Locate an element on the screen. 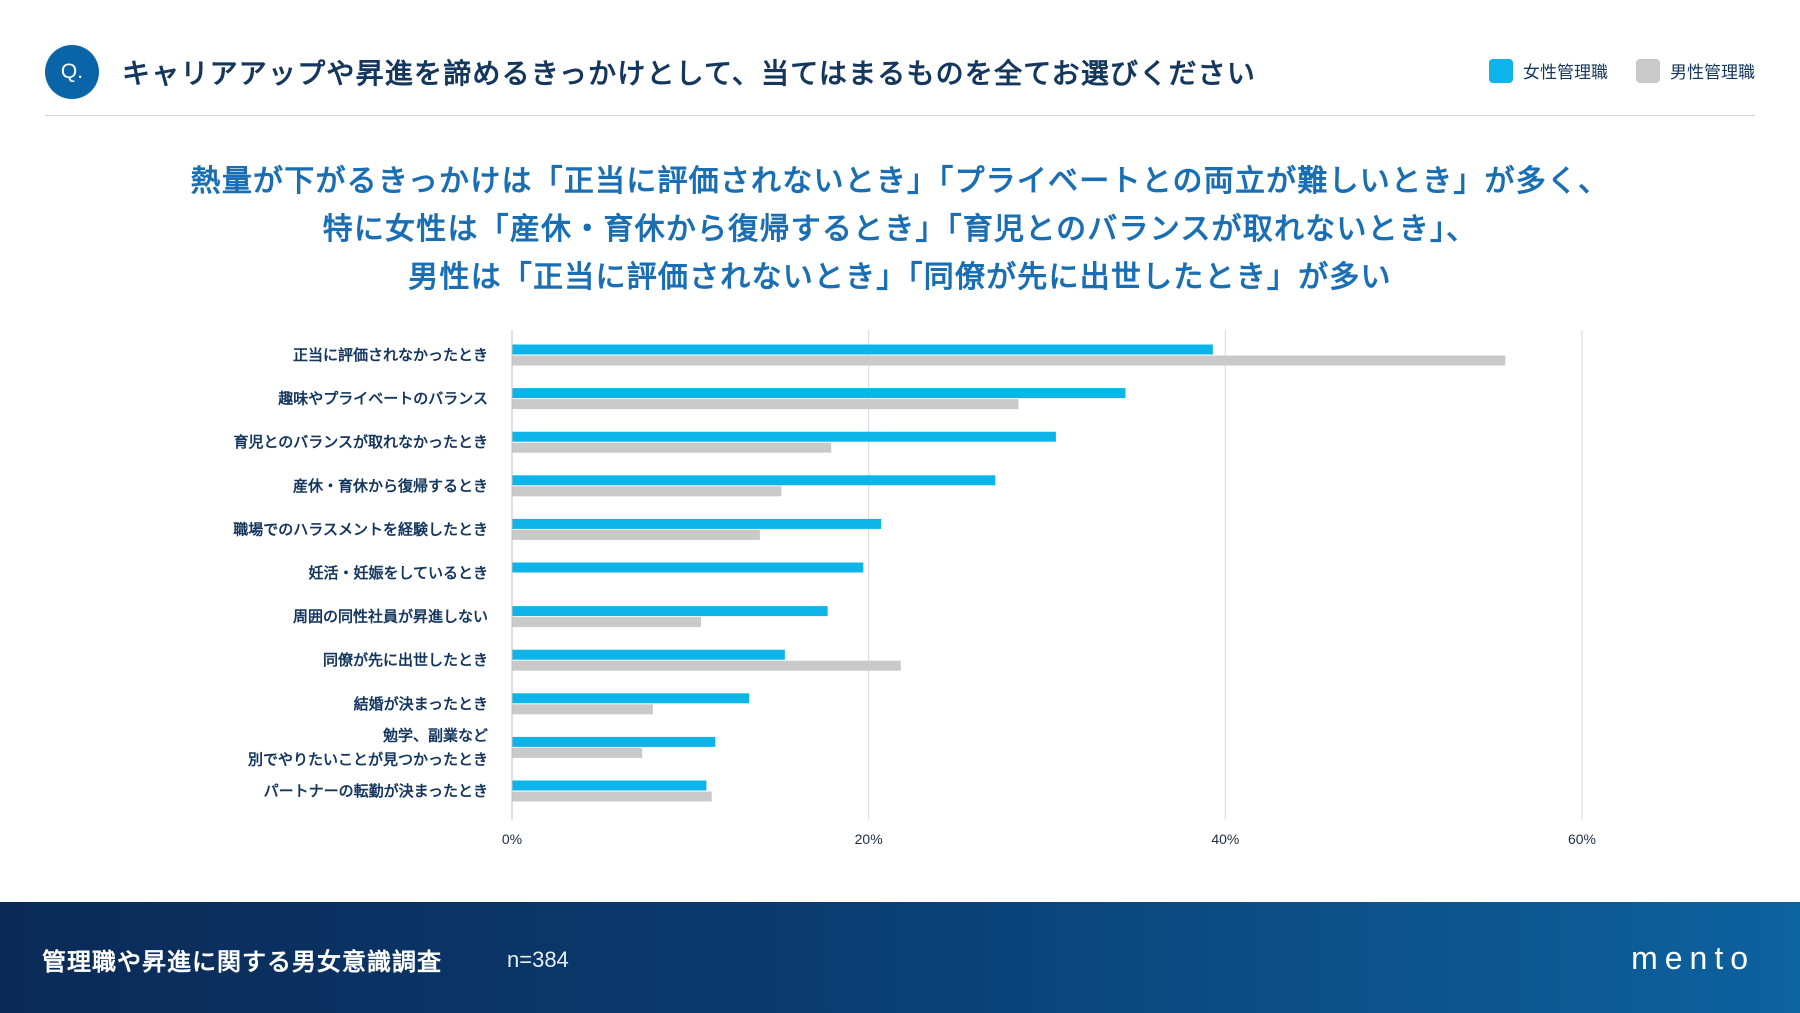  category-label: 趣味やプライベートのバランス is located at coordinates (382, 399).